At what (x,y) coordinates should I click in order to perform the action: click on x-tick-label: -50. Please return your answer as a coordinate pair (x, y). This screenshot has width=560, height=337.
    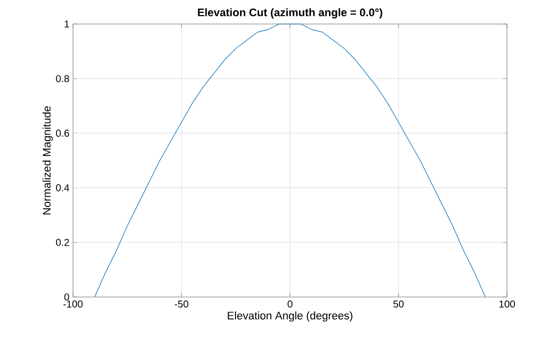
    Looking at the image, I should click on (181, 304).